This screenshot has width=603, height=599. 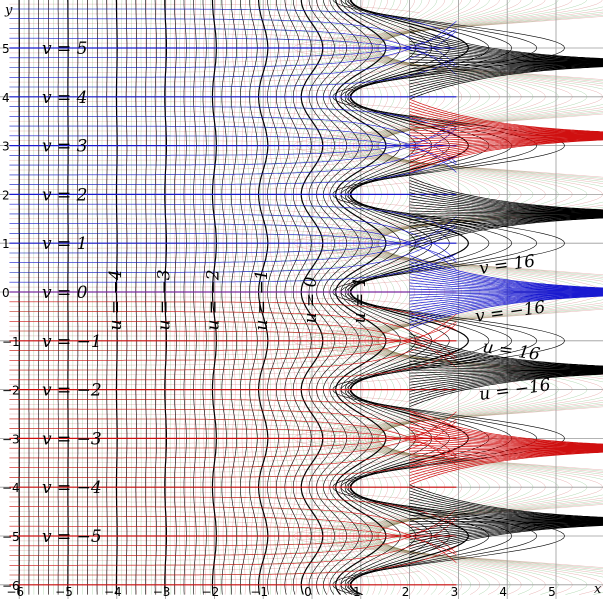 I want to click on y-tick-label: 5, so click(x=6, y=49).